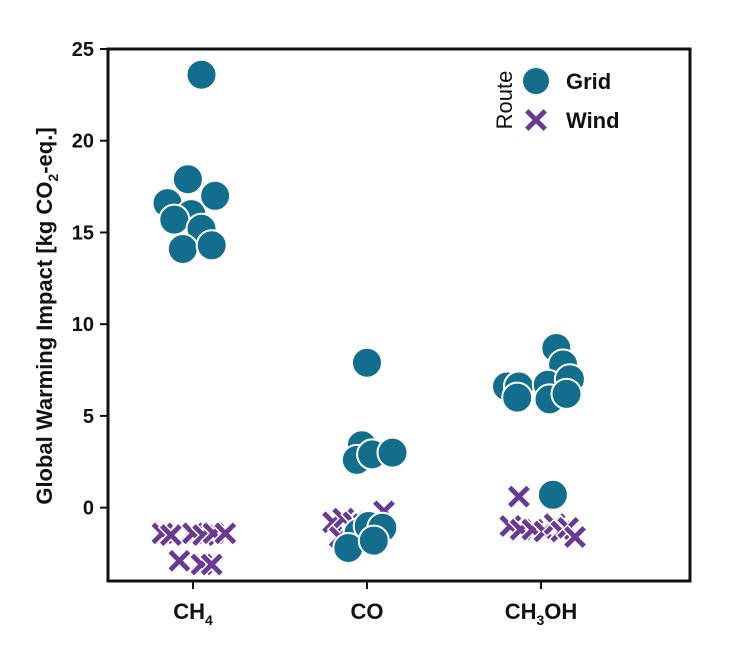 This screenshot has height=650, width=734. Describe the element at coordinates (83, 142) in the screenshot. I see `y-tick-label: 20` at that location.